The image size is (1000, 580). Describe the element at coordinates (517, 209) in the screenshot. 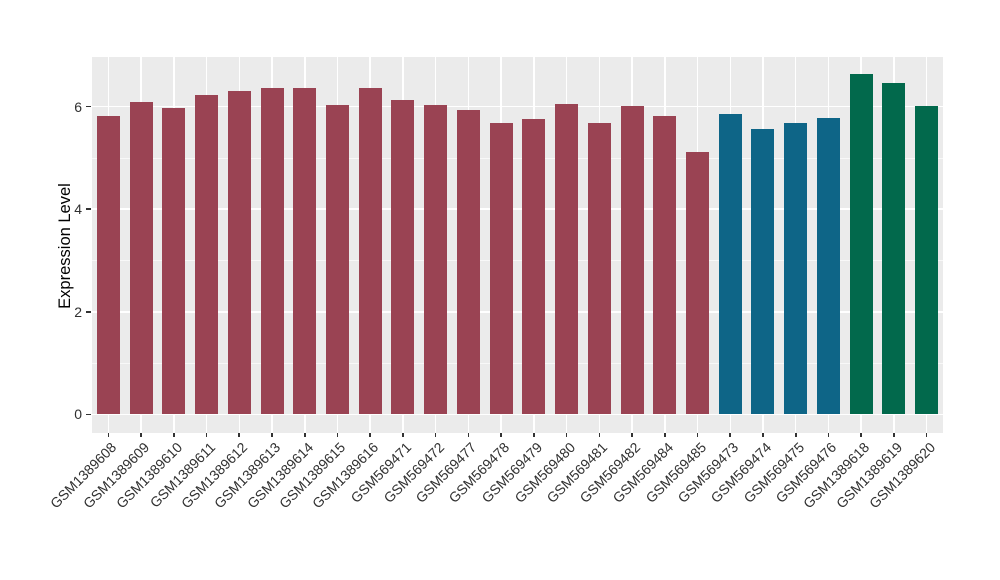

I see `gridline-major-y4` at that location.